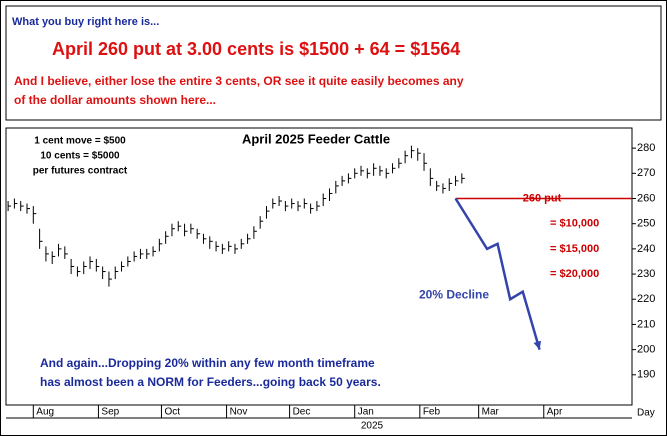  I want to click on y-tick-label: 270, so click(646, 173).